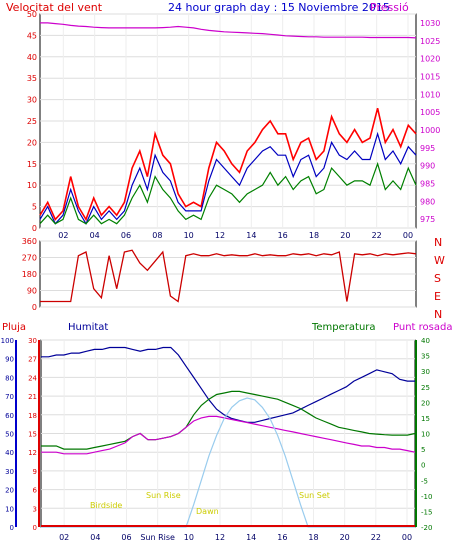 The image size is (457, 544). Describe the element at coordinates (423, 466) in the screenshot. I see `temperature-tick-label: 0` at that location.